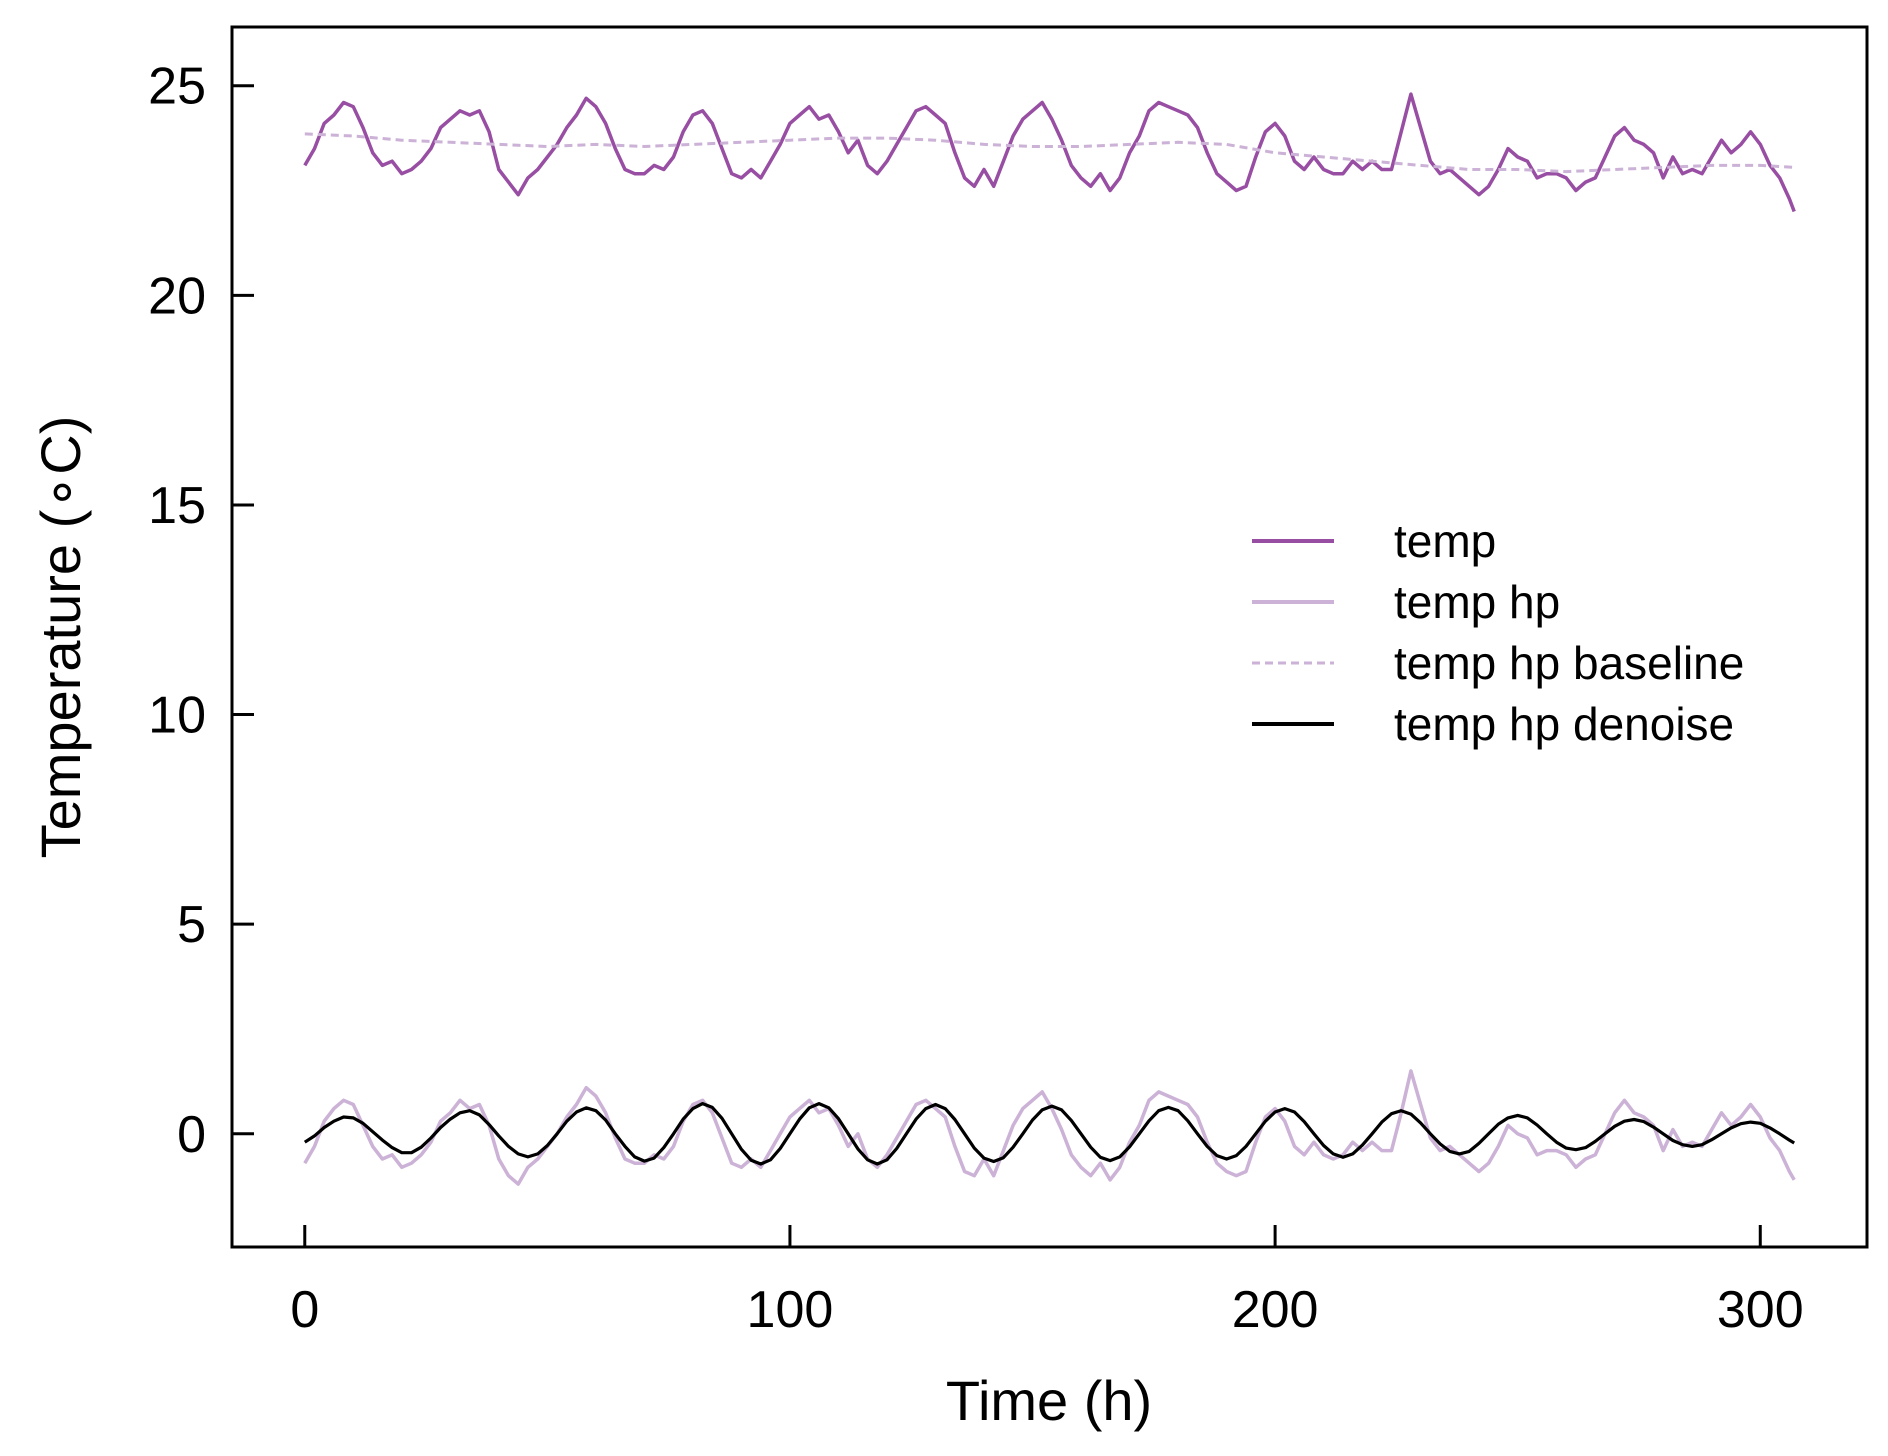 The width and height of the screenshot is (1888, 1456). Describe the element at coordinates (1569, 663) in the screenshot. I see `legend-label-temp-hp-baseline: temp hp baseline` at that location.